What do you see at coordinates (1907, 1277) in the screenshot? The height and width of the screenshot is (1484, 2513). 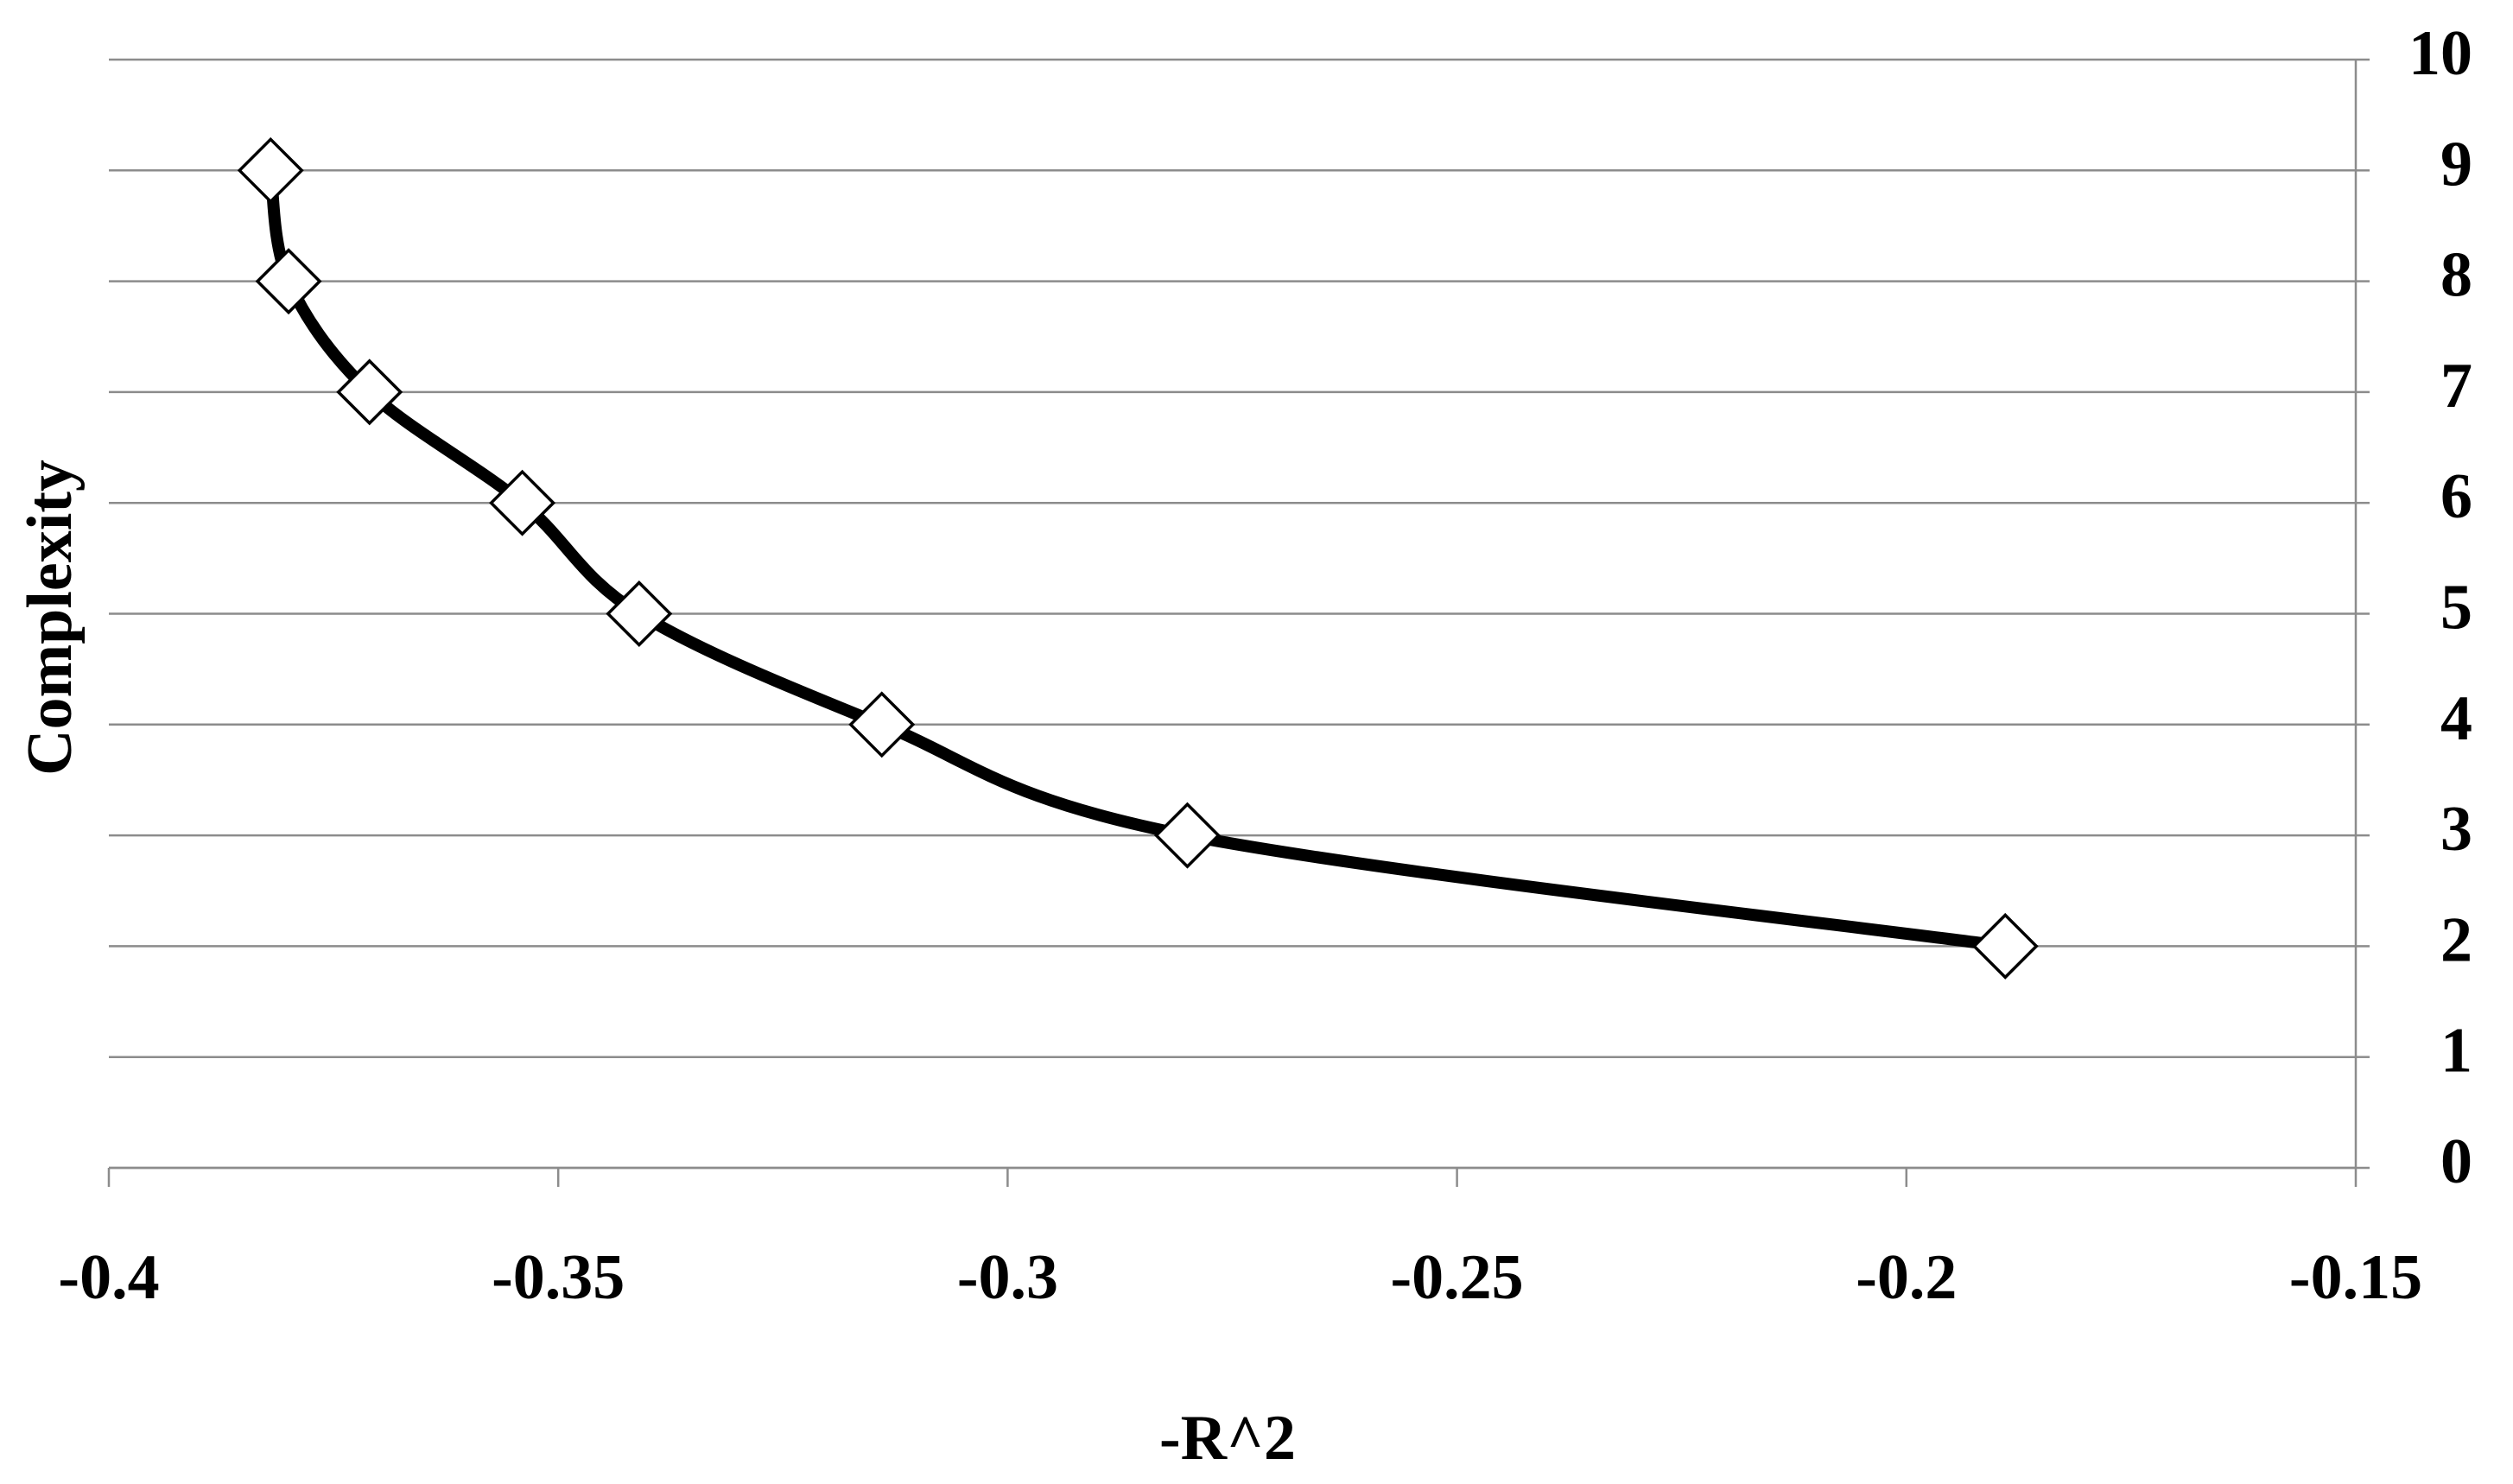 I see `x-tick-label: -0.2` at bounding box center [1907, 1277].